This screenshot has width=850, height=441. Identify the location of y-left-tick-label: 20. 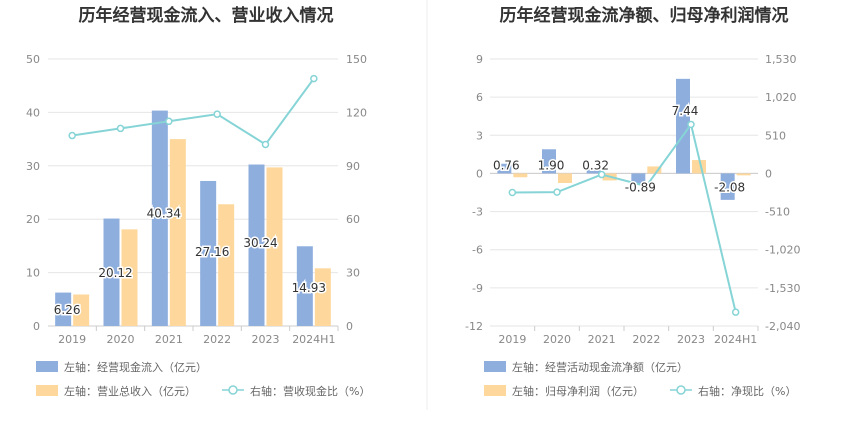
(33, 219).